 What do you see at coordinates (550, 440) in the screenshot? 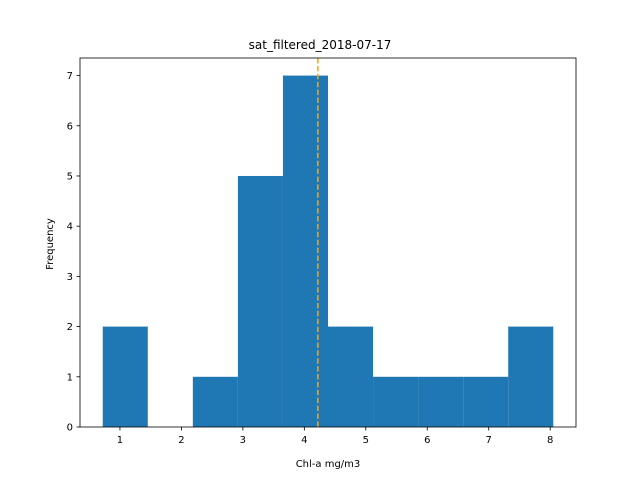
I see `x-tick-label: 8` at bounding box center [550, 440].